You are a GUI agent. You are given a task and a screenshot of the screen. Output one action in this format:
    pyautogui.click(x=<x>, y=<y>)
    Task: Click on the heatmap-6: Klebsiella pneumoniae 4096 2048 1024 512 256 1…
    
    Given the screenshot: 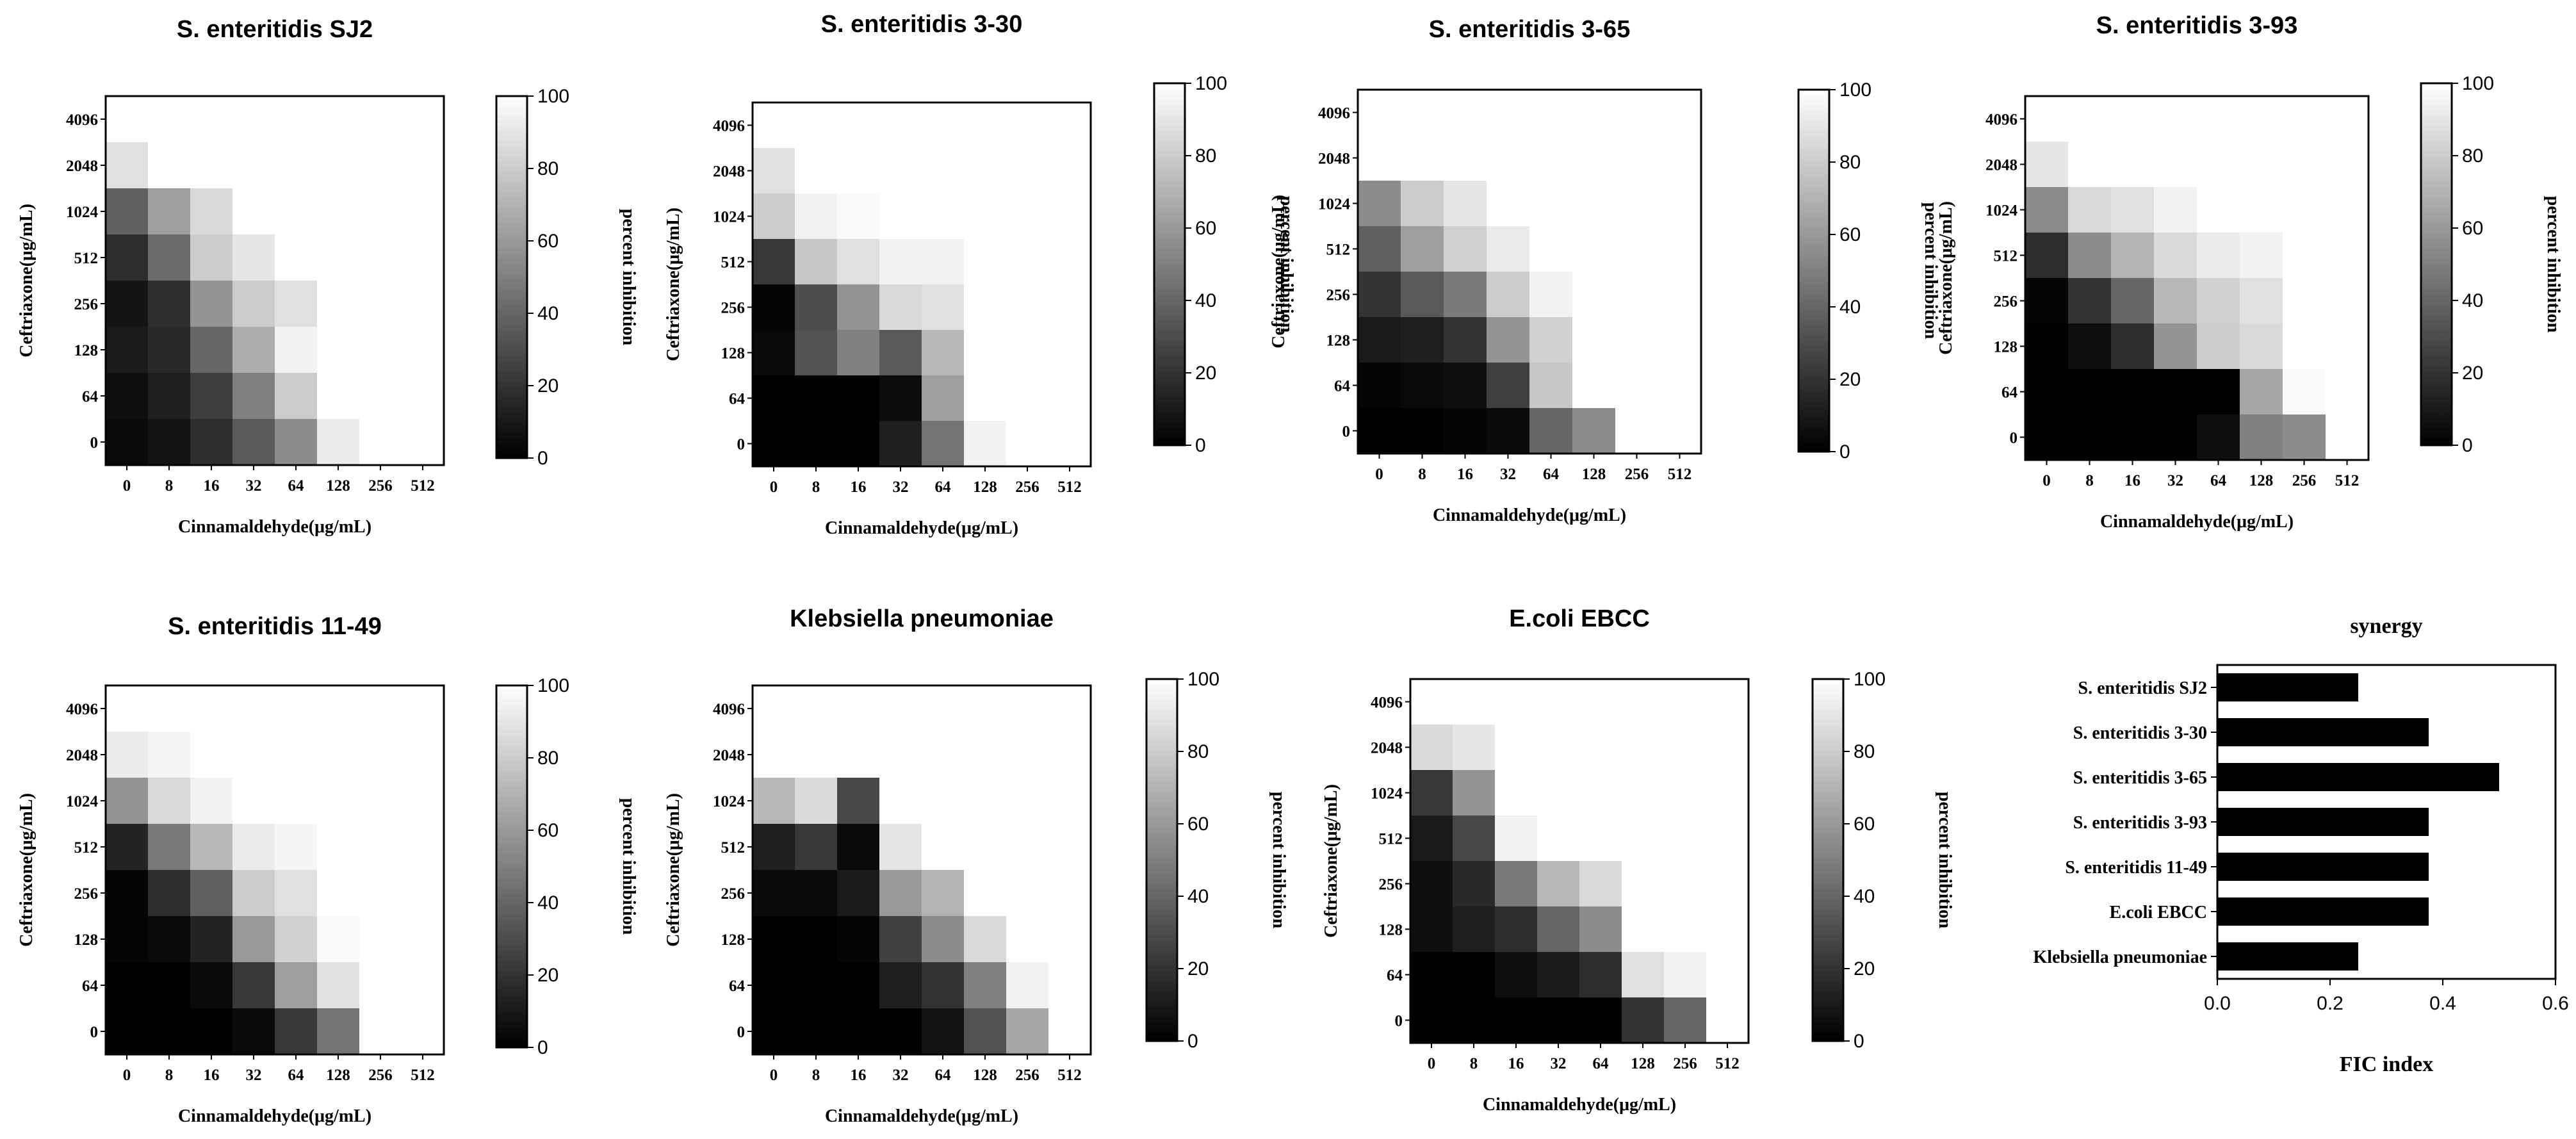 What is the action you would take?
    pyautogui.click(x=976, y=865)
    